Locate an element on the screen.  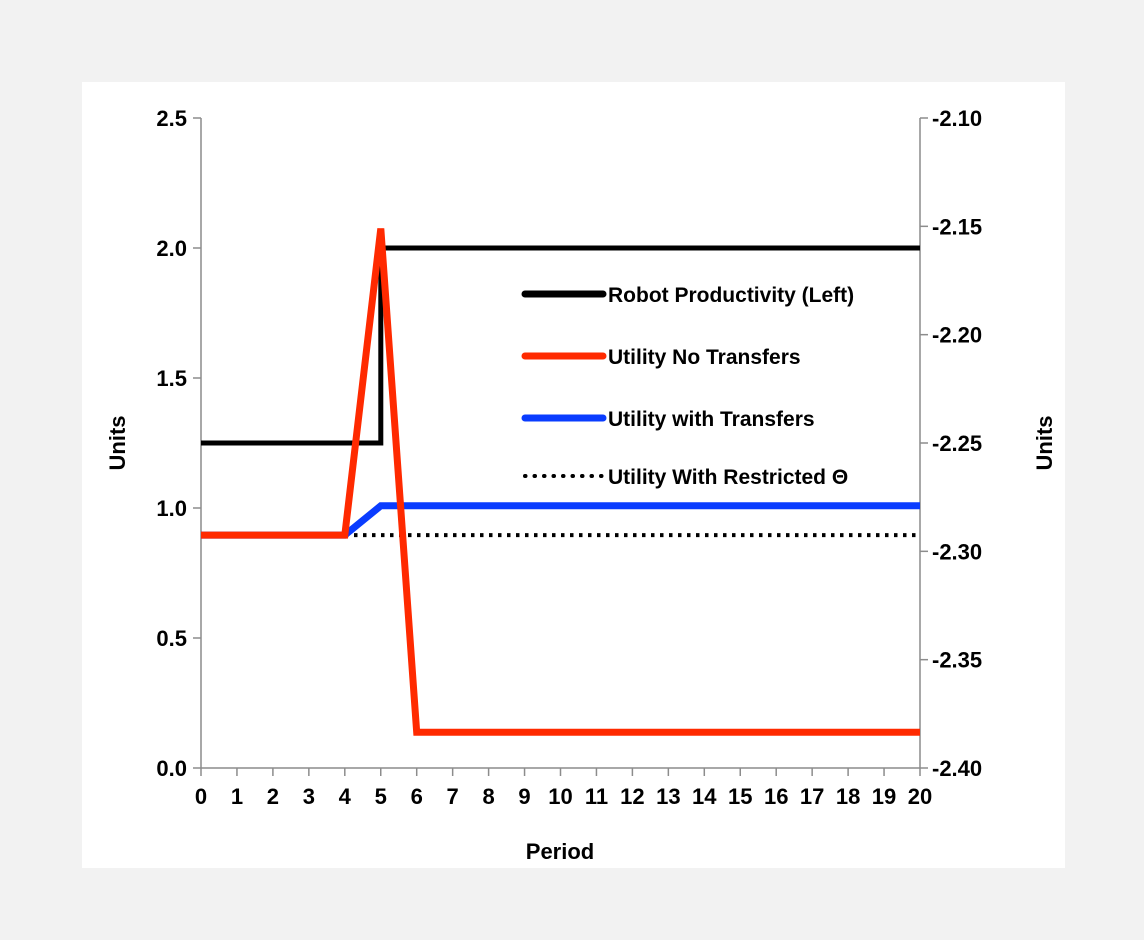
y-right-tick-label: -2.15 is located at coordinates (957, 226).